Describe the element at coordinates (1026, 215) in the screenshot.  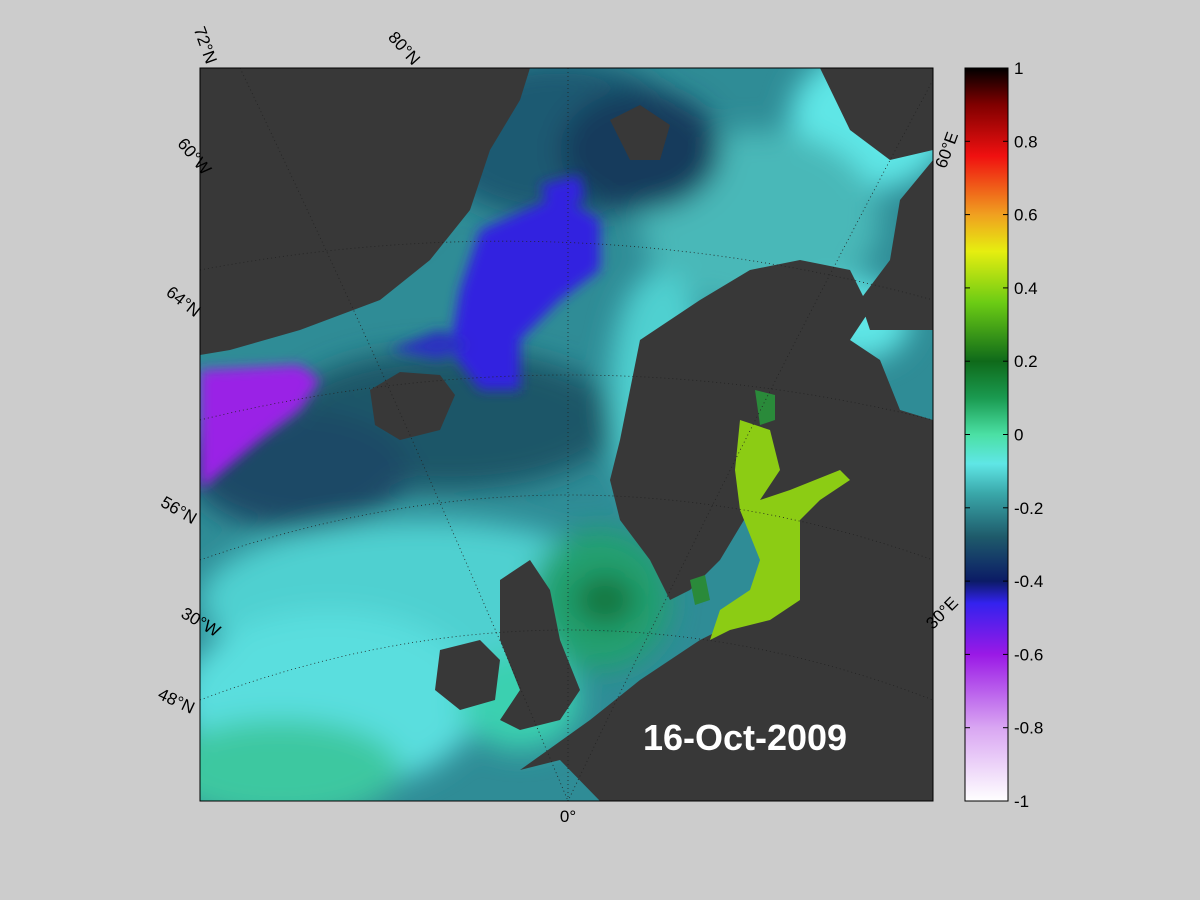
I see `colorbar-tick-label: 0.6` at that location.